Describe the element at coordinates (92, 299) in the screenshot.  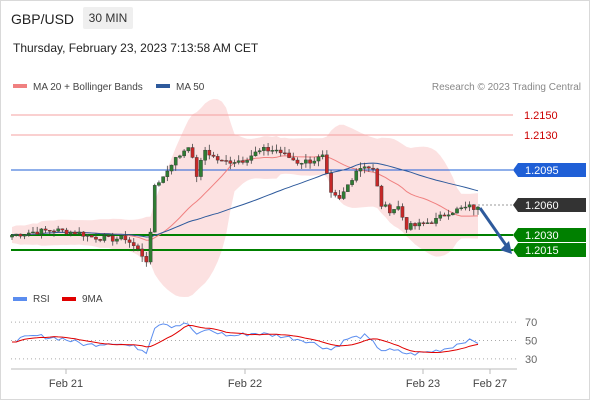
I see `ma9-legend-label: 9MA` at that location.